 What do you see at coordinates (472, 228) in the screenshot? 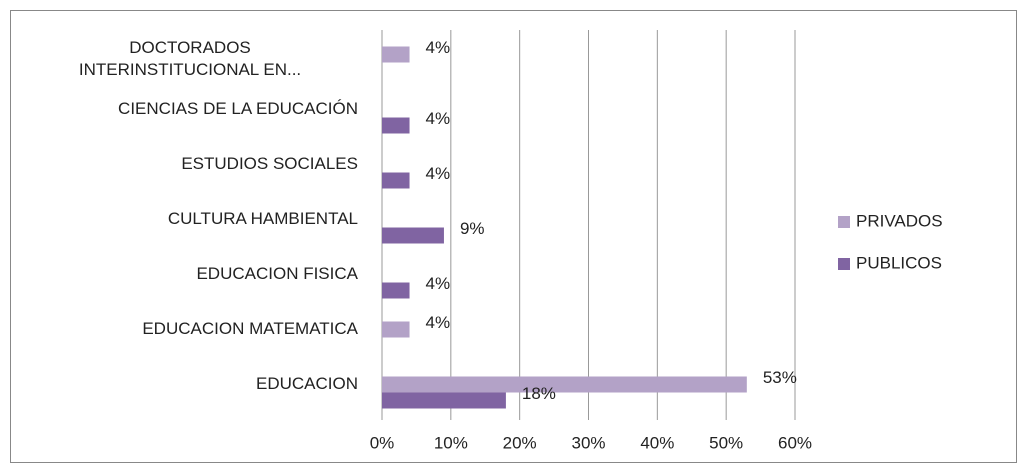
I see `data-label: 9%` at bounding box center [472, 228].